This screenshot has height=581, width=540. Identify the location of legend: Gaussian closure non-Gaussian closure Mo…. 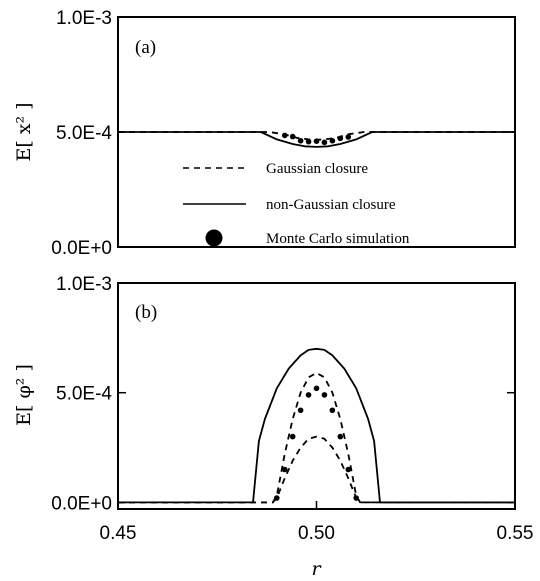
(296, 204).